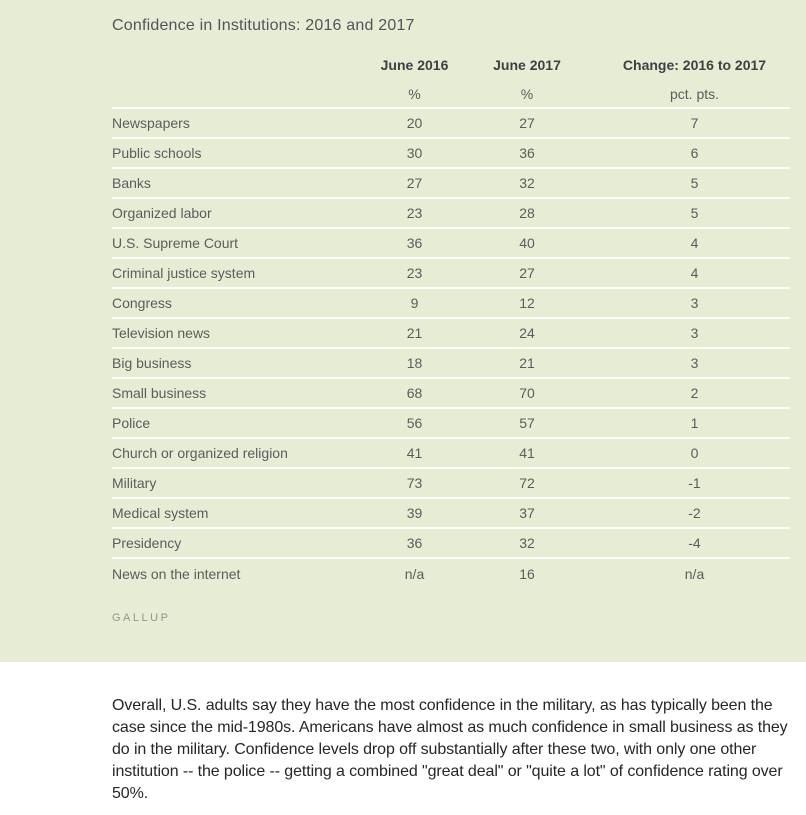 The height and width of the screenshot is (815, 806). I want to click on unit-spacer, so click(232, 94).